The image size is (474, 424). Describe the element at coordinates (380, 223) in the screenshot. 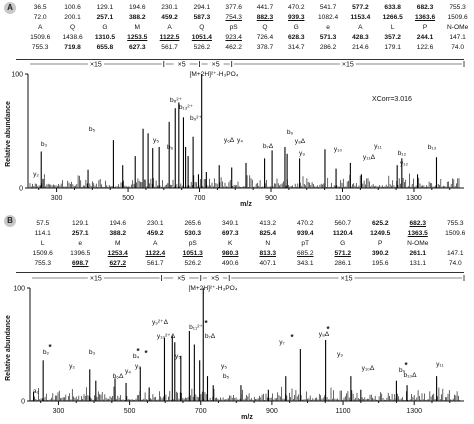

I see `fragment-cell: 625.2` at that location.